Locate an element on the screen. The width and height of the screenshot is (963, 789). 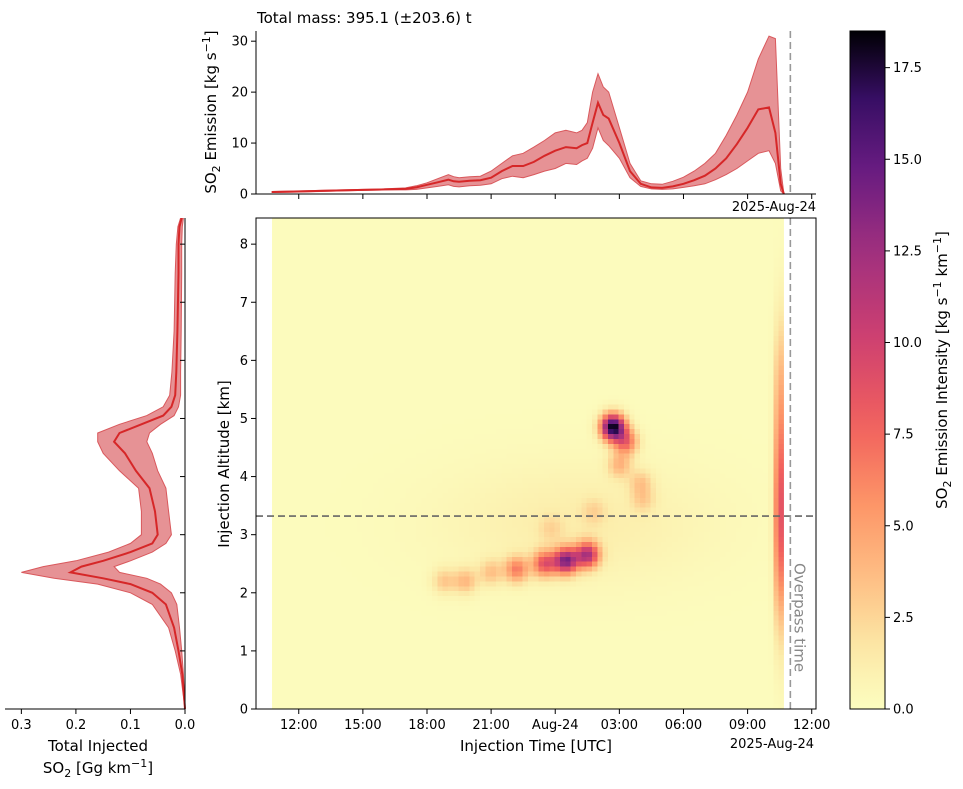
colorbar-tick-label: 7.5 is located at coordinates (903, 435).